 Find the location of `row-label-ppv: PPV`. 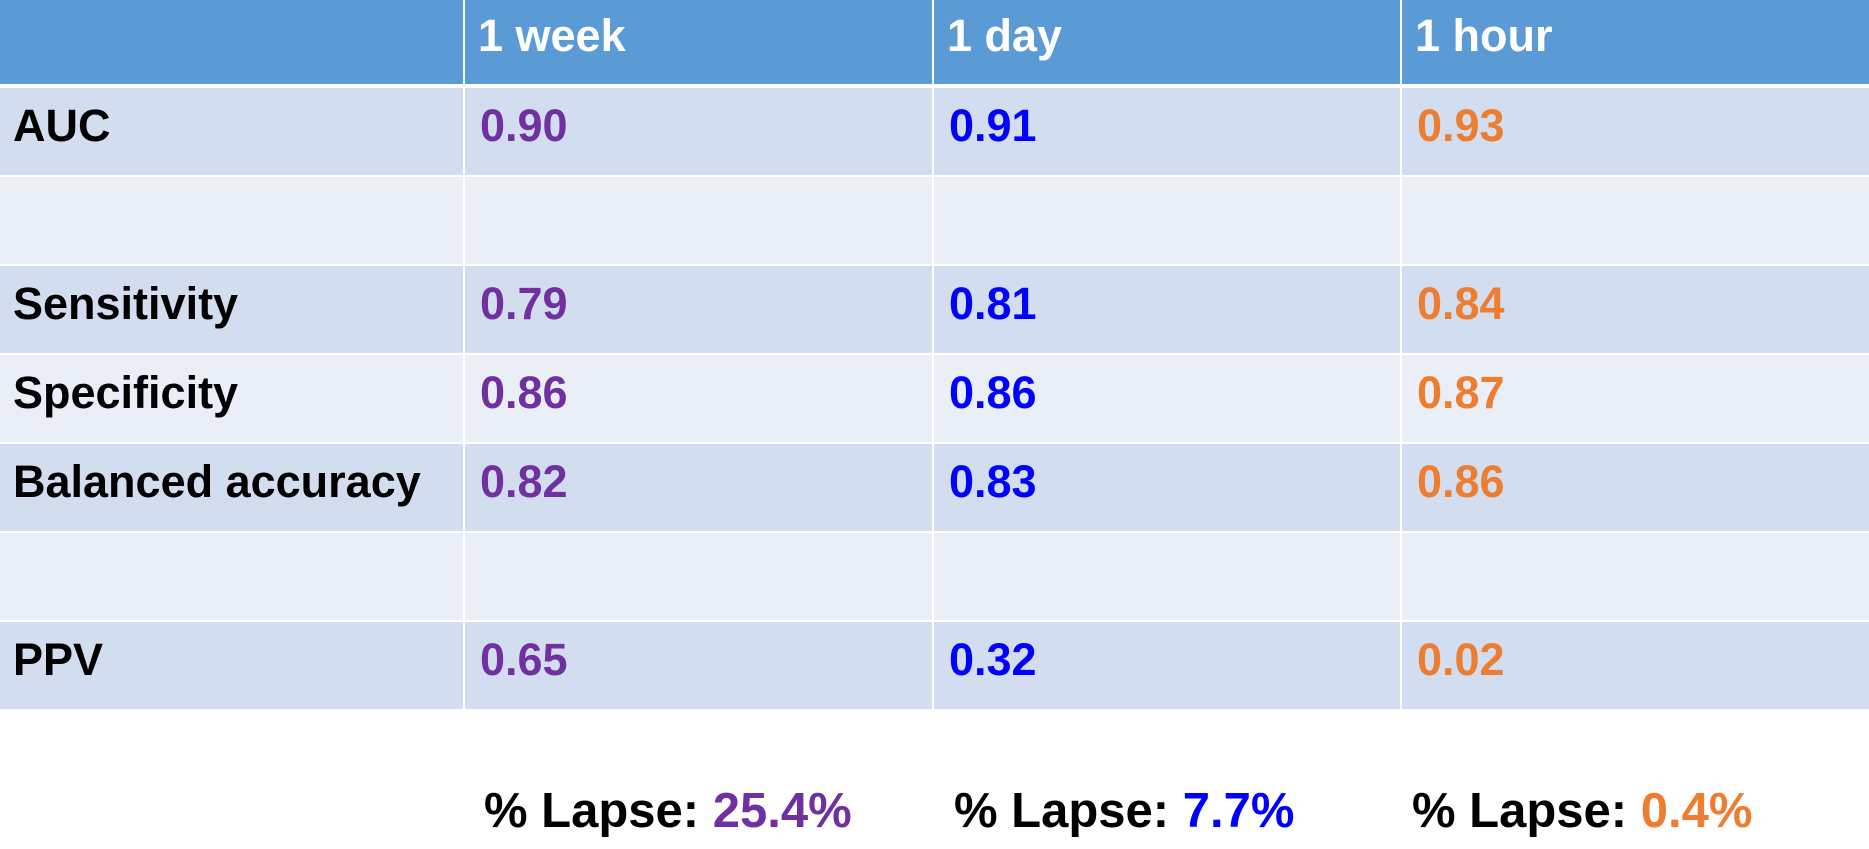

row-label-ppv: PPV is located at coordinates (232, 666).